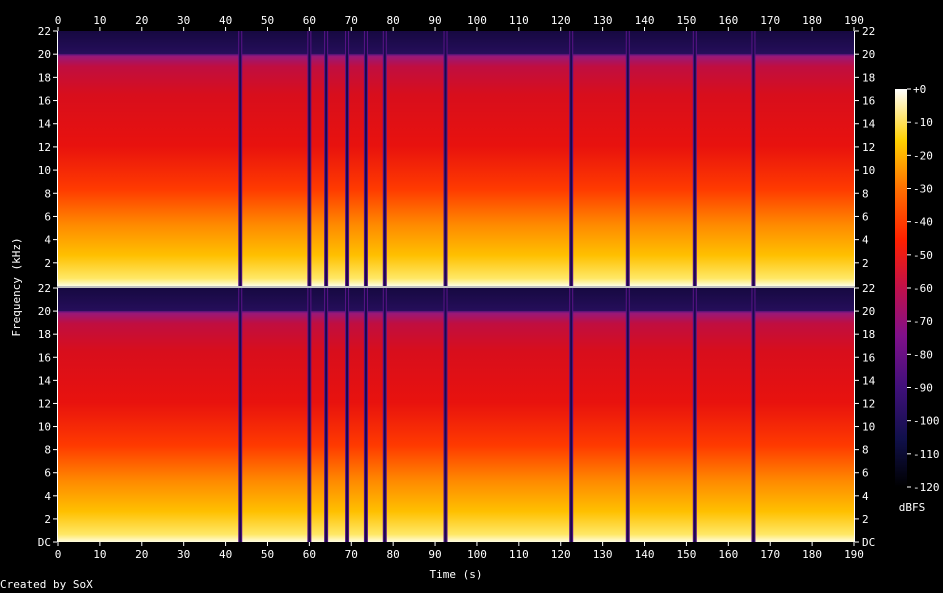 The height and width of the screenshot is (593, 943). I want to click on x-tick-label: 190, so click(854, 20).